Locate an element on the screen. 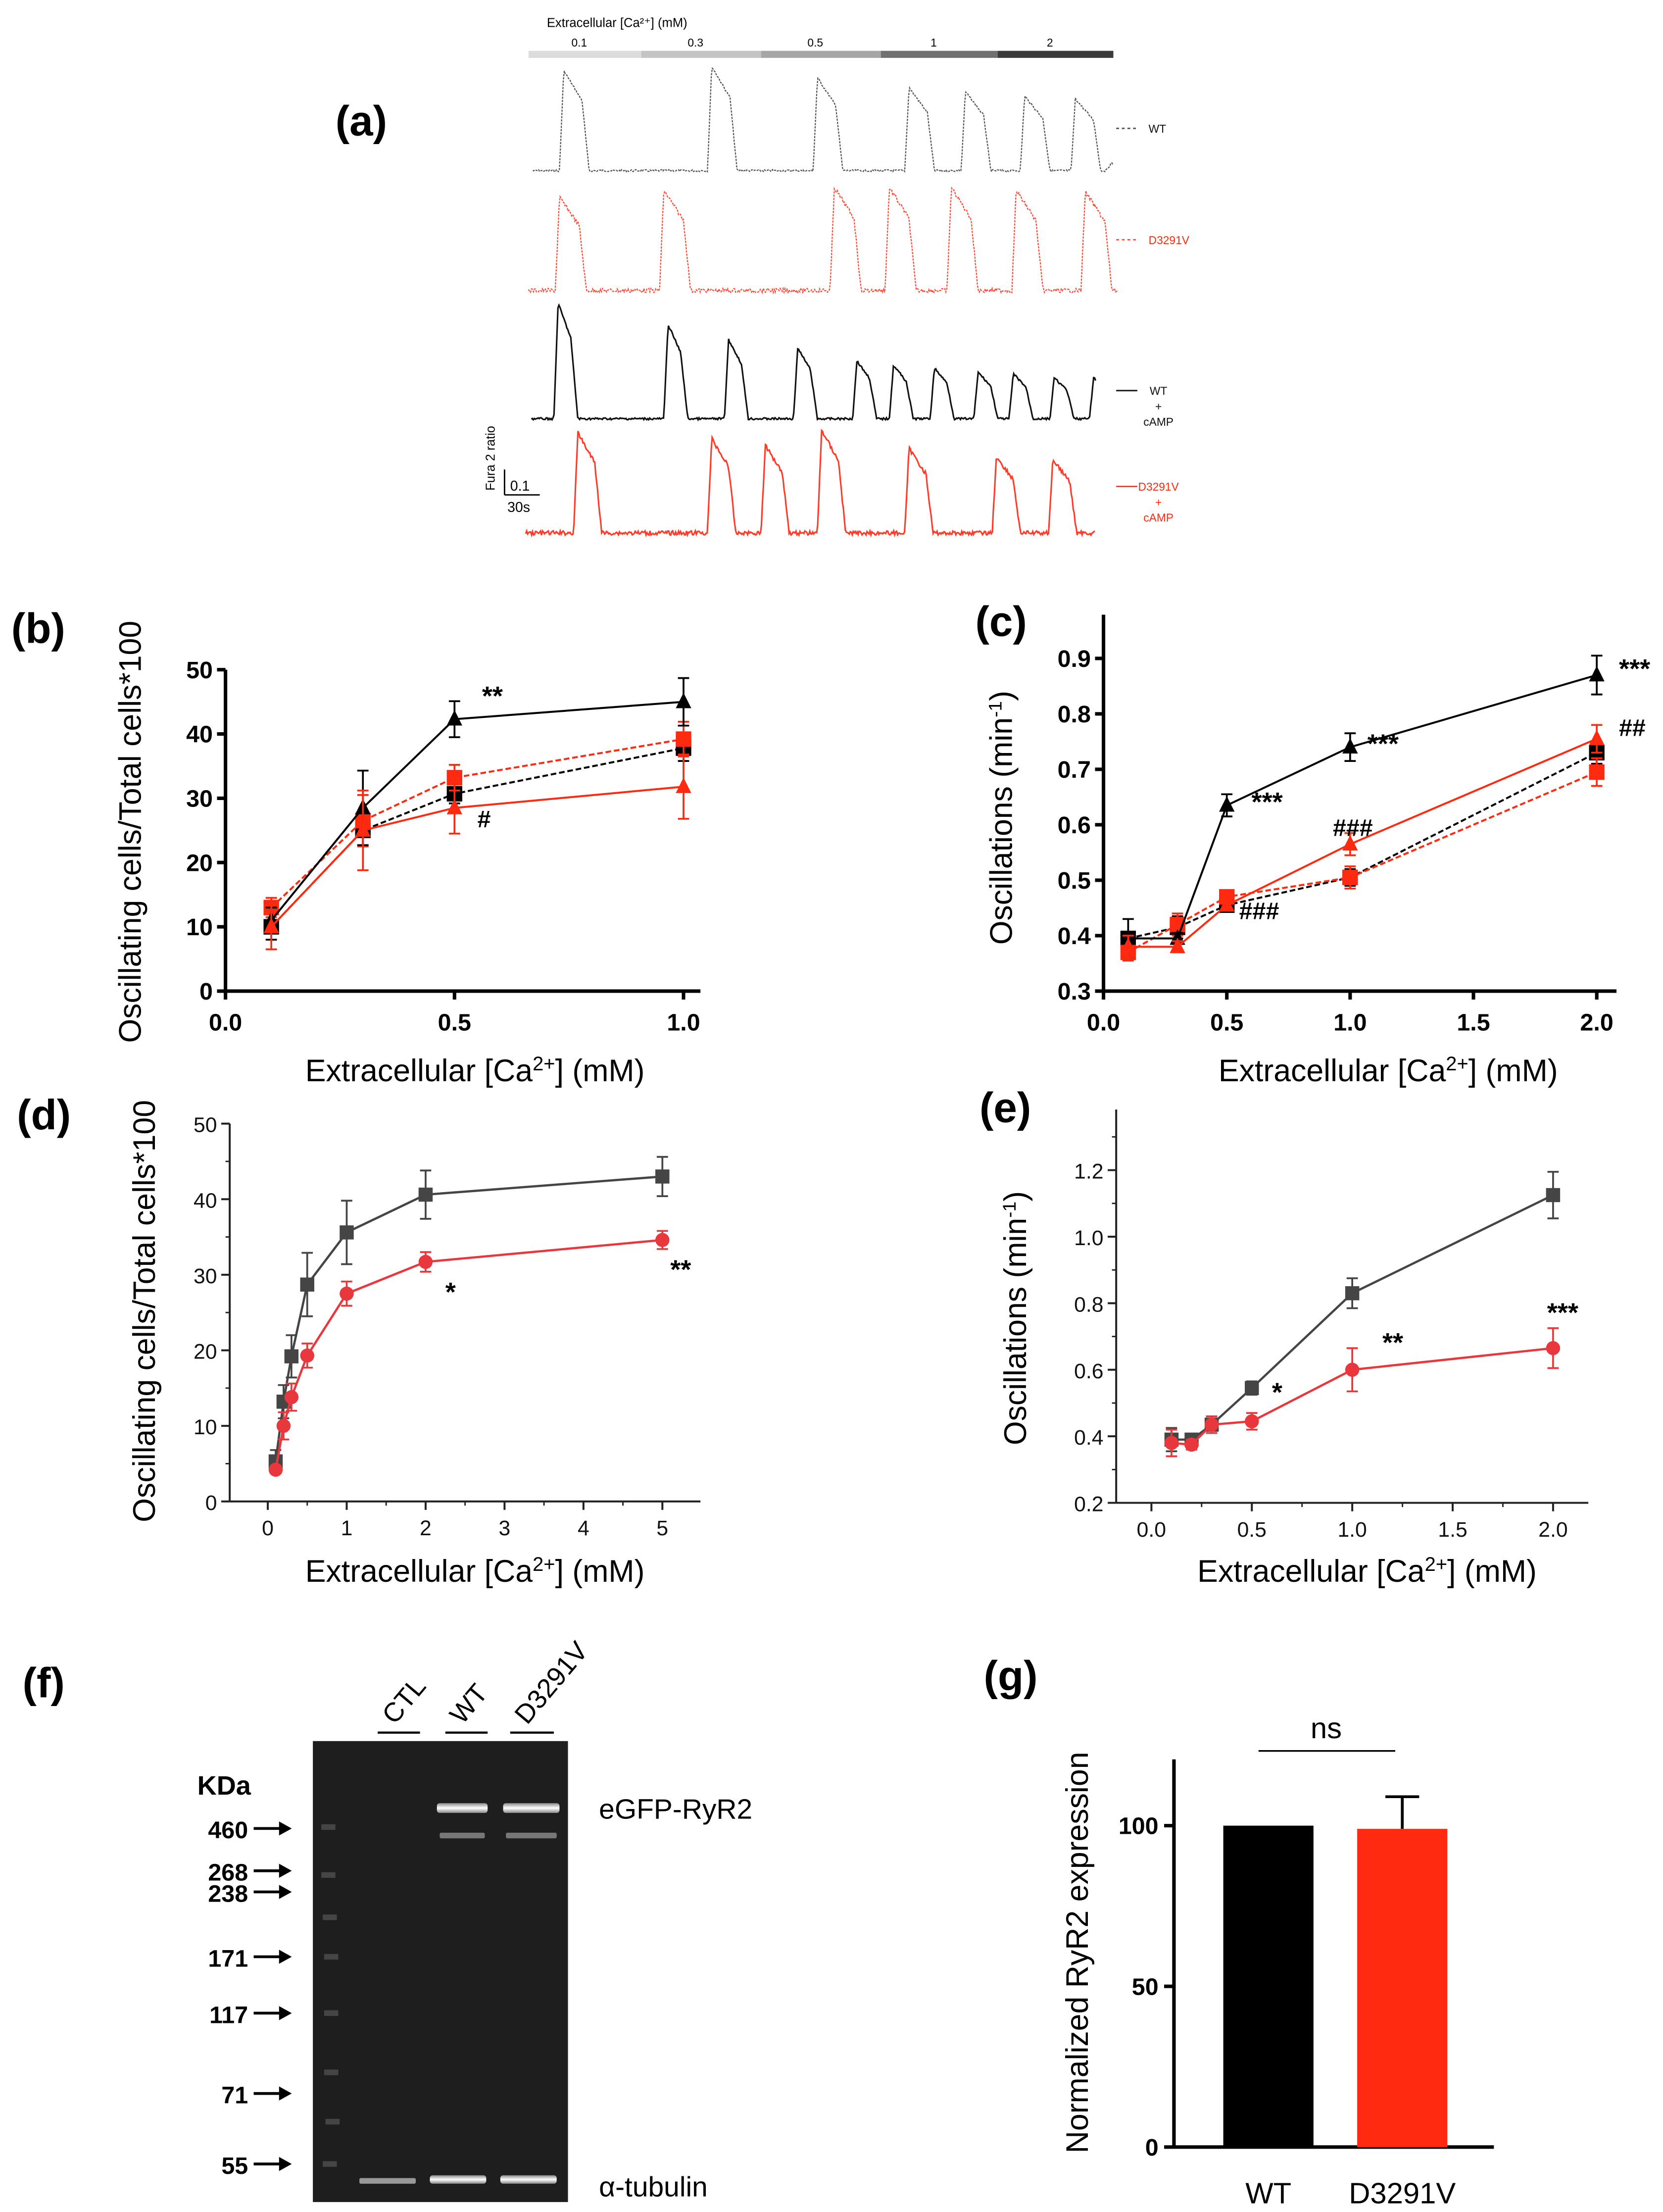  x-tick-label: 3 is located at coordinates (505, 1528).